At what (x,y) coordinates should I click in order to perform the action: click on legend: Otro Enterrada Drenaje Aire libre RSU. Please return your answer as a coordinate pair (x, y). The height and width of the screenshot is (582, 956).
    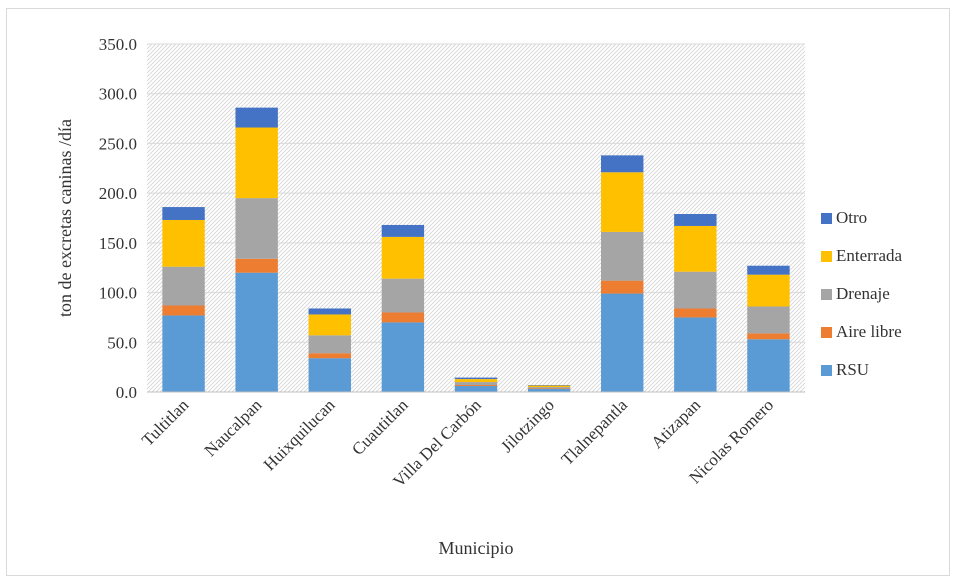
    Looking at the image, I should click on (862, 293).